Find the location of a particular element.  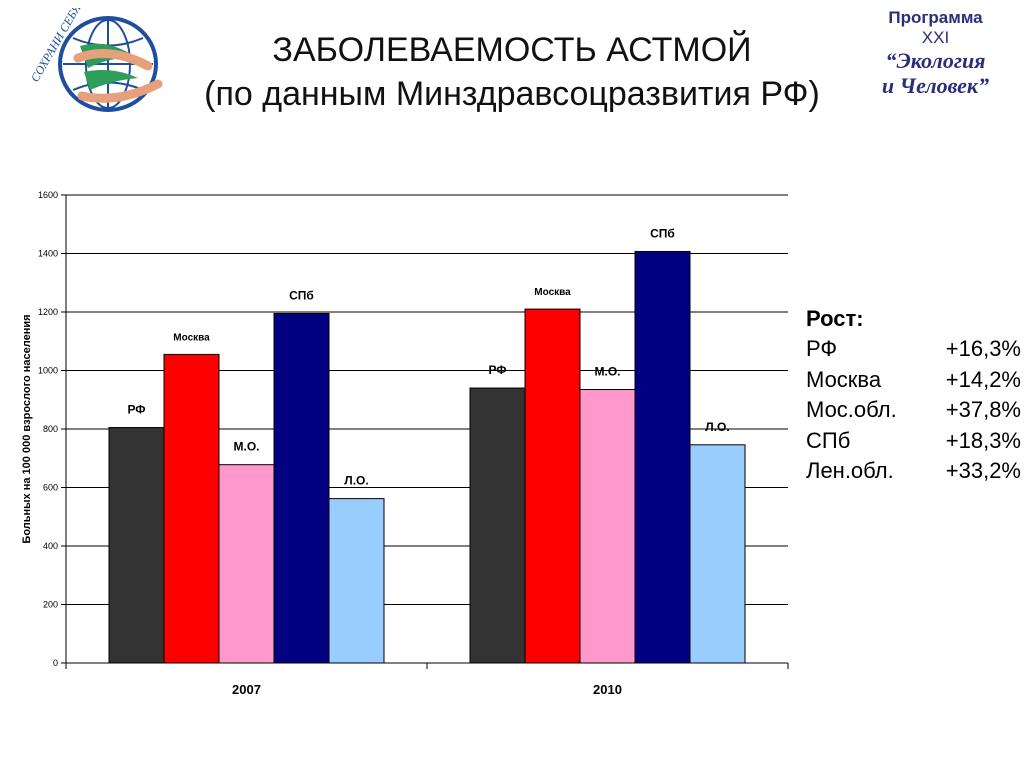

growth-row: Лен.обл. +33,2% is located at coordinates (913, 471).